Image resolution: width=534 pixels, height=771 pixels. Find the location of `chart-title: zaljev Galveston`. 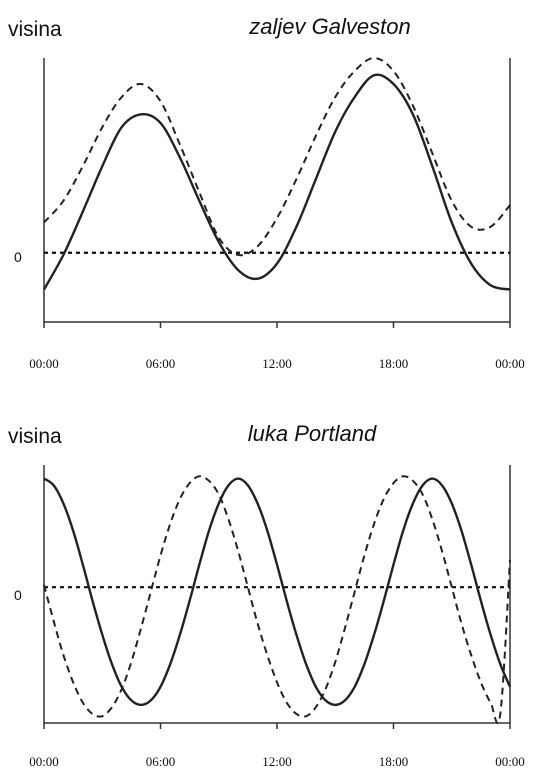

chart-title: zaljev Galveston is located at coordinates (329, 26).